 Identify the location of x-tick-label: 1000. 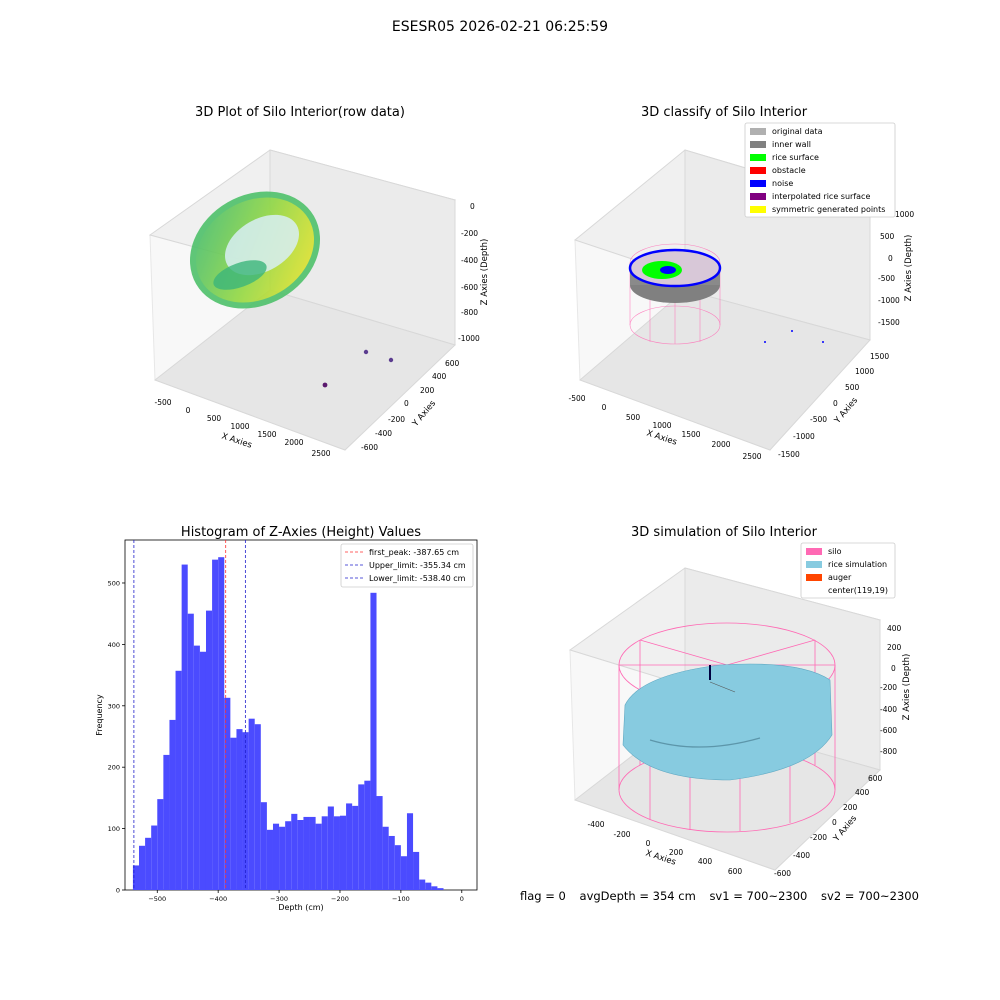
(239, 426).